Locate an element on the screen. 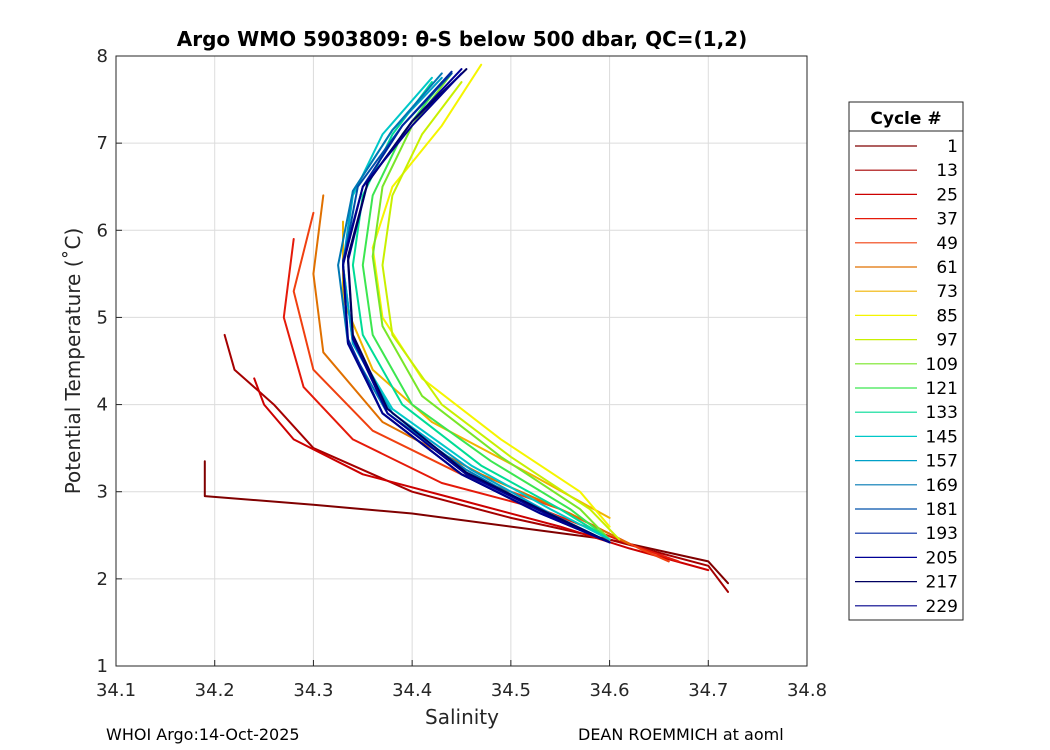  legend-label-25: 25 is located at coordinates (947, 195).